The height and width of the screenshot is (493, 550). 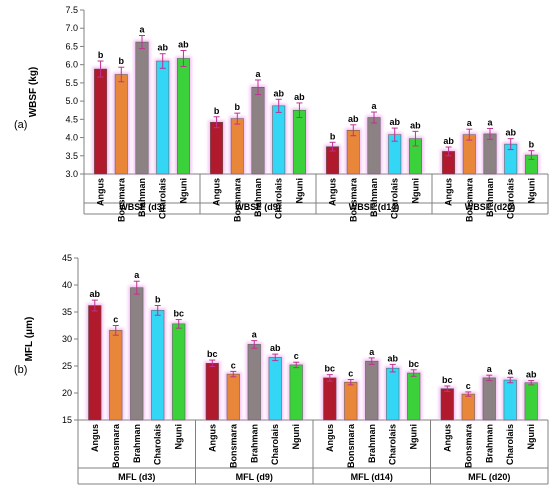 What do you see at coordinates (489, 477) in the screenshot?
I see `group-label: MFL (d20)` at bounding box center [489, 477].